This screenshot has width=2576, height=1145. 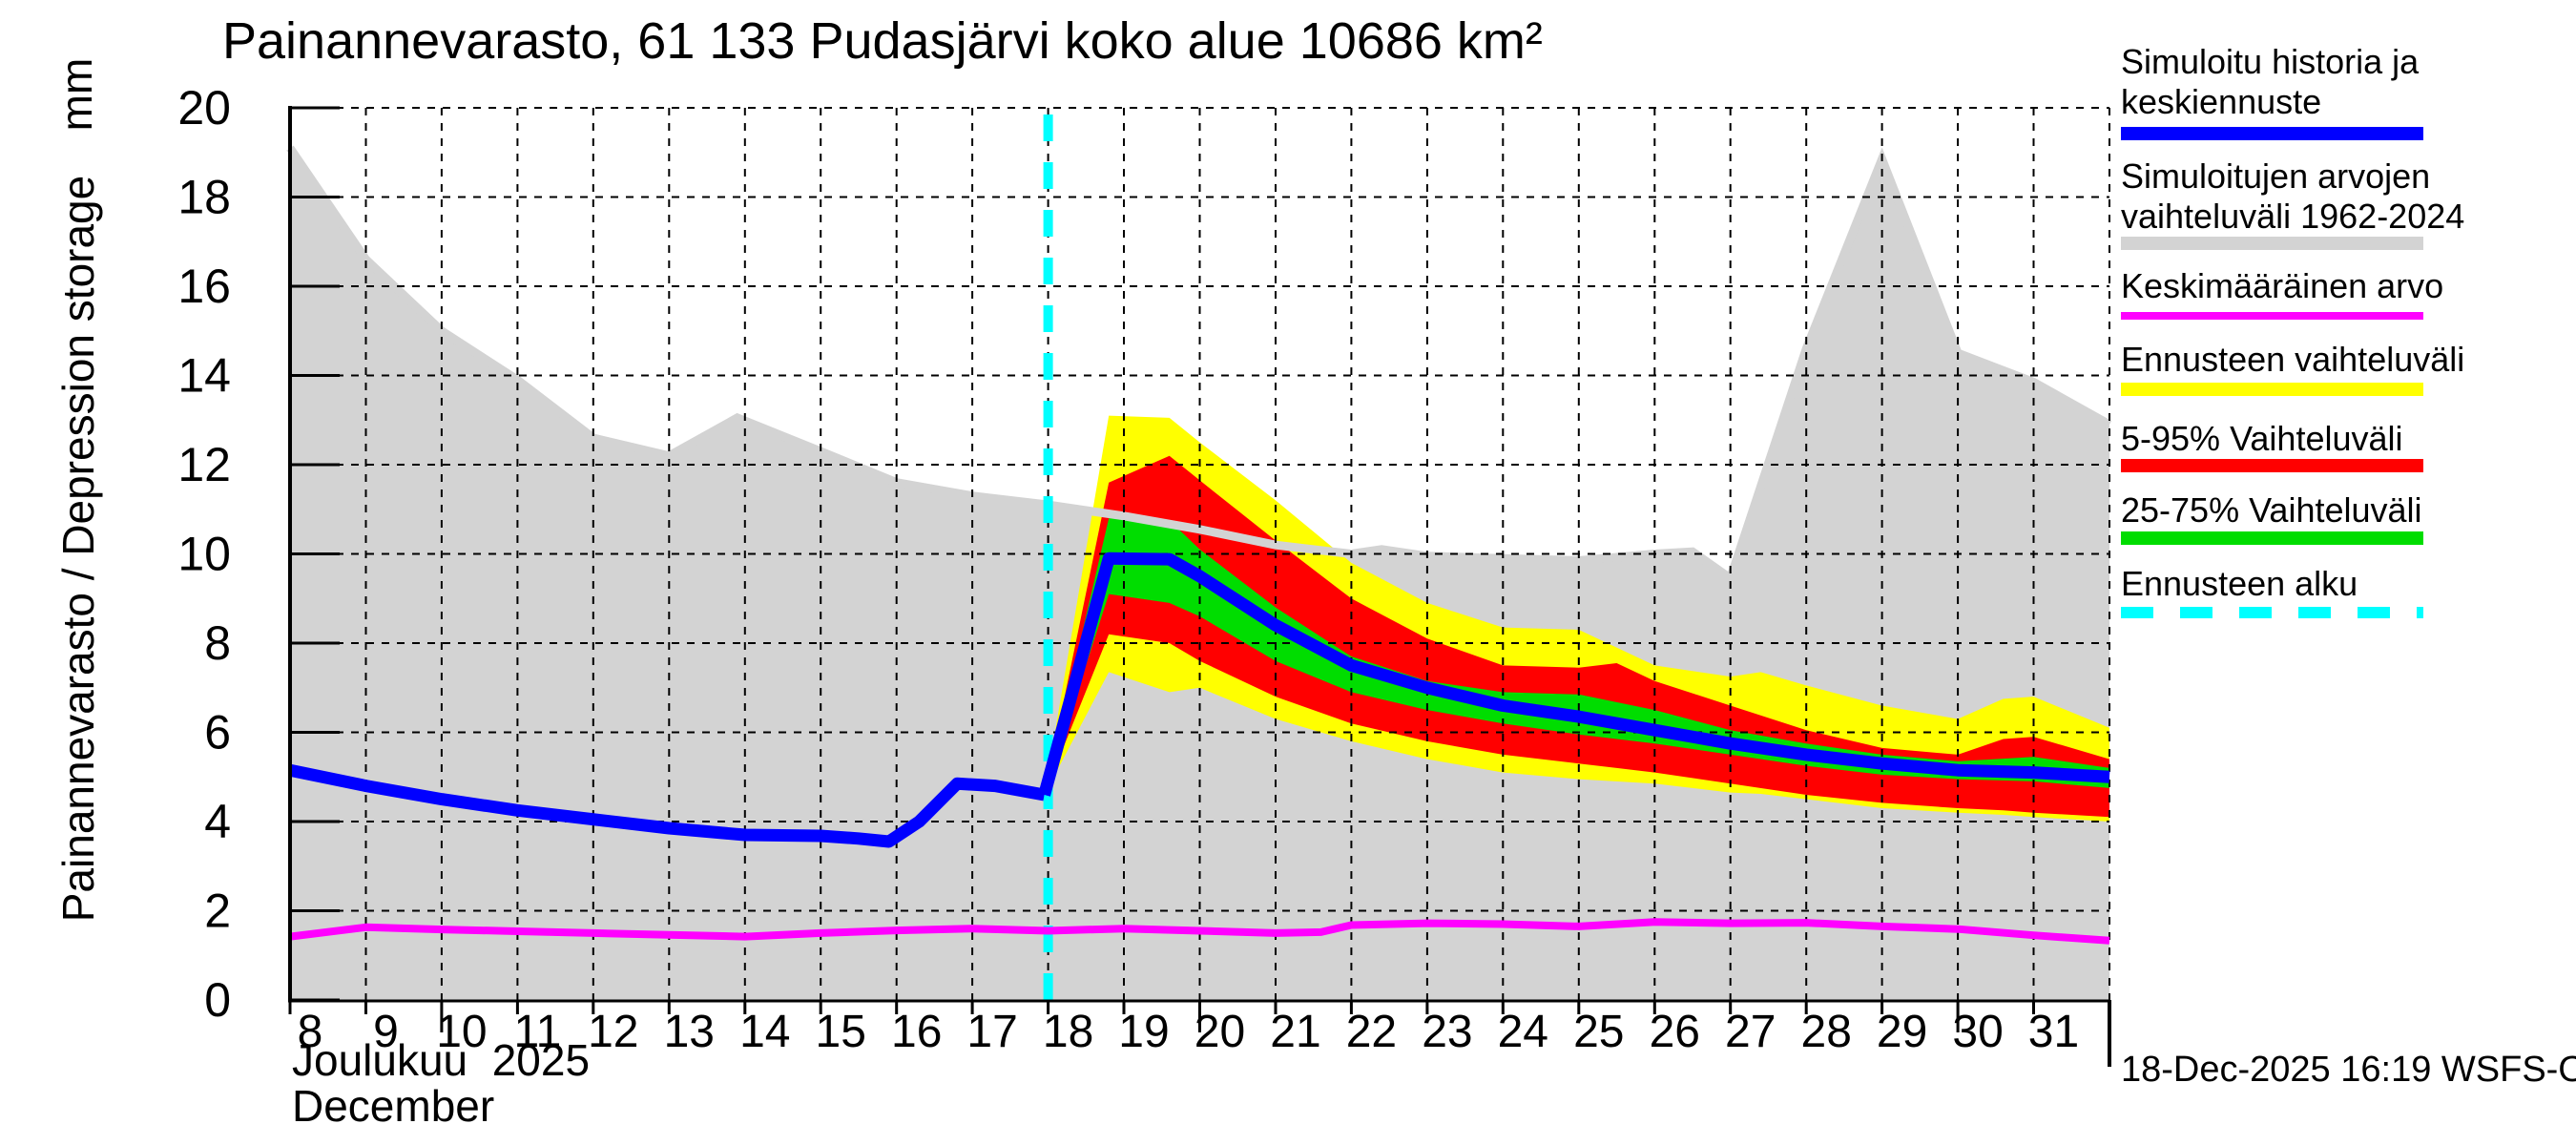 I want to click on legend-swatch-5-95-bar, so click(x=2272, y=465).